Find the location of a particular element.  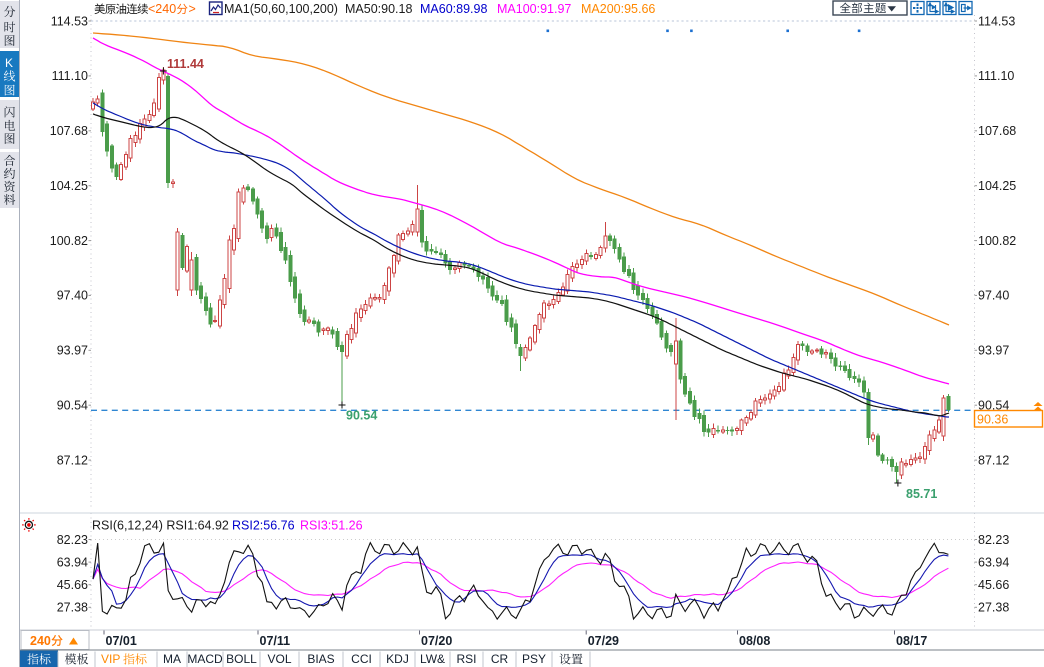

svg-text: 08/17 is located at coordinates (911, 641).